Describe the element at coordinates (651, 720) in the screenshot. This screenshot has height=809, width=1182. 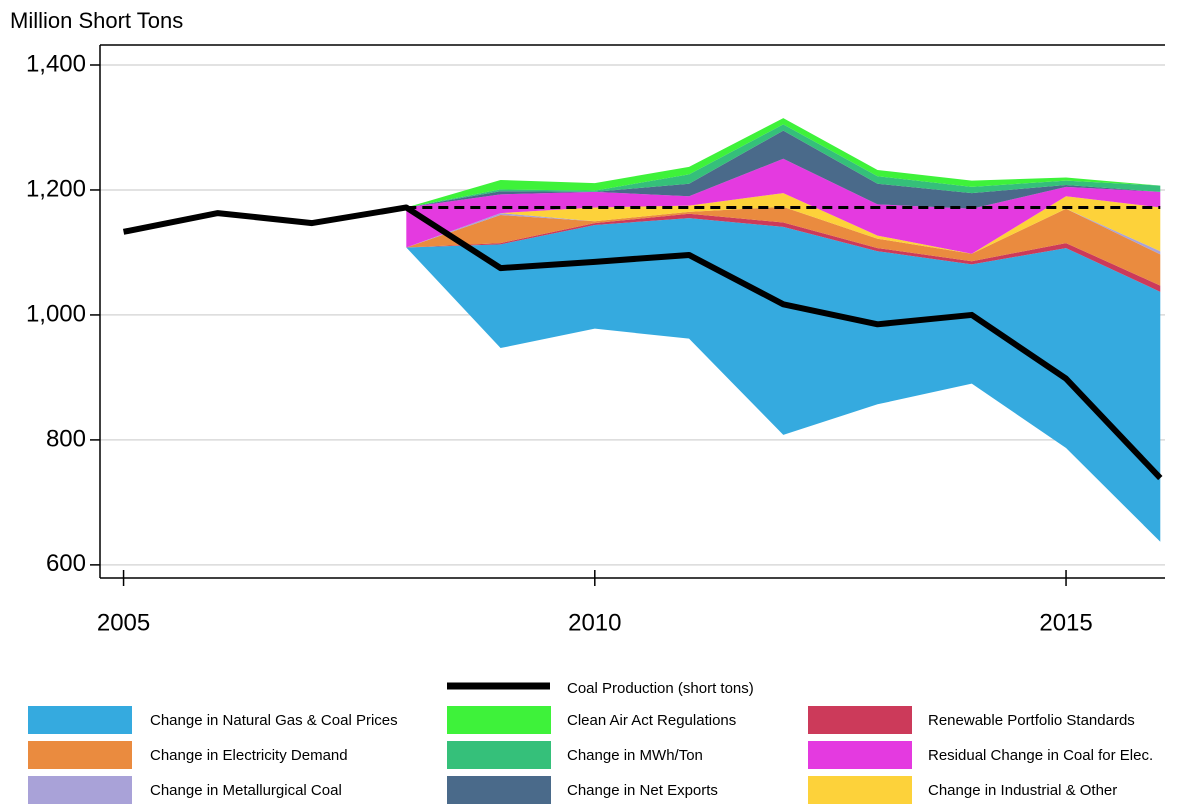
I see `legend-label: Clean Air Act Regulations` at that location.